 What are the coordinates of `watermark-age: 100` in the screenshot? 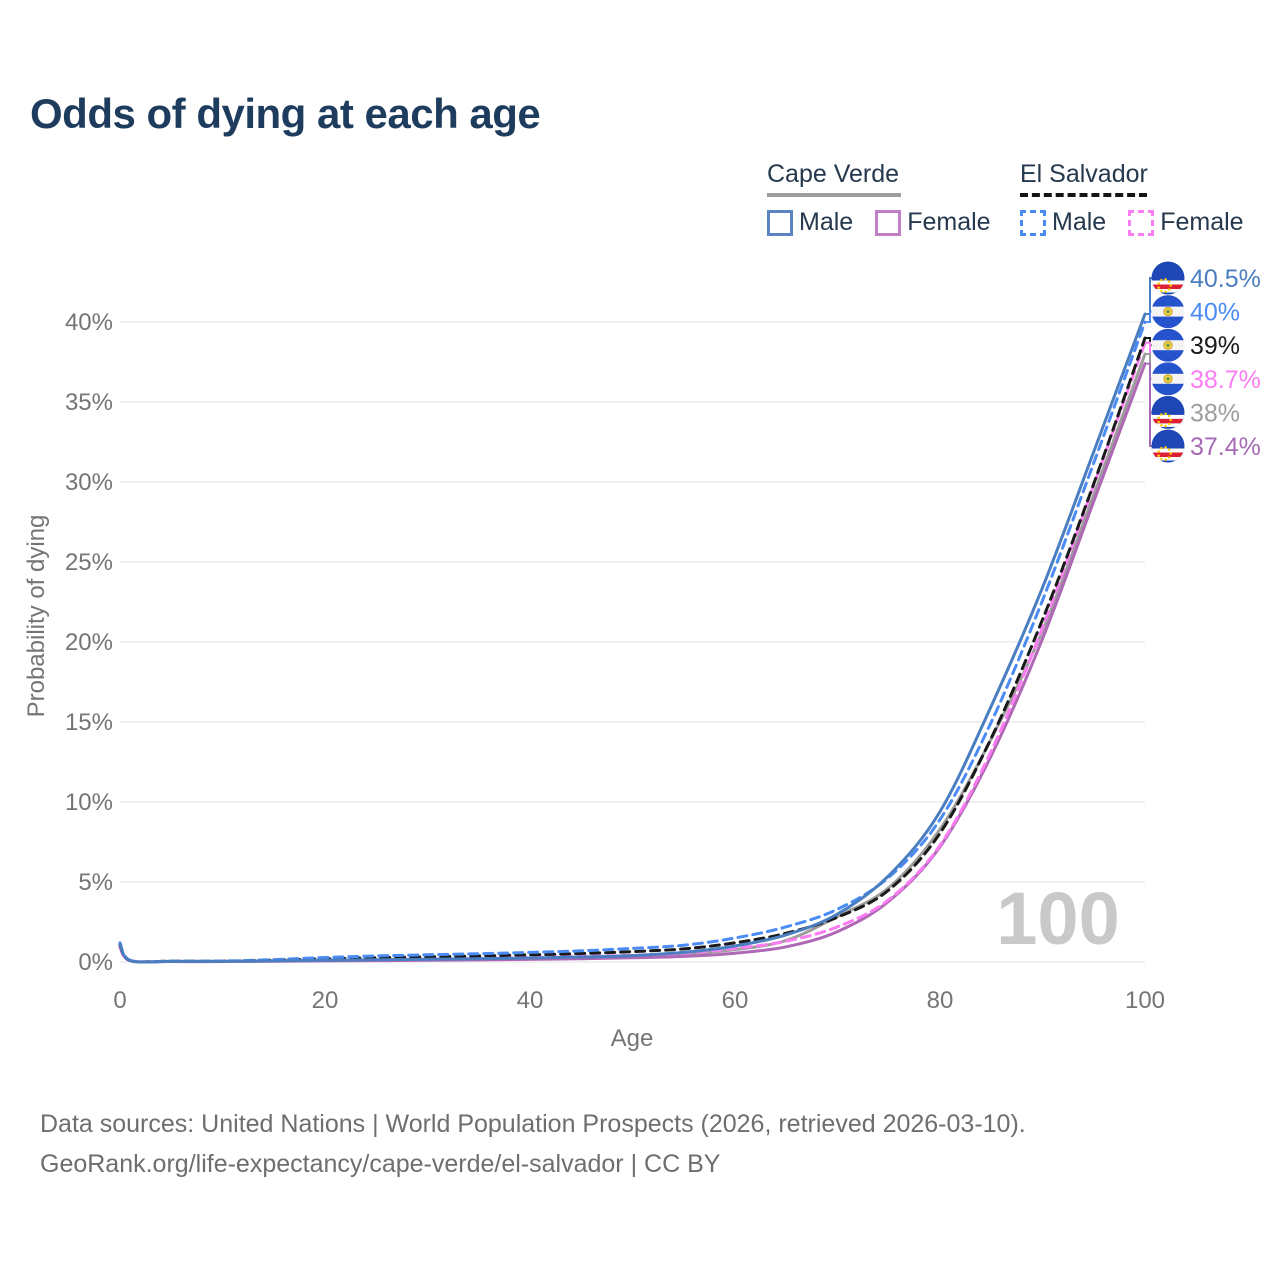 It's located at (1057, 918).